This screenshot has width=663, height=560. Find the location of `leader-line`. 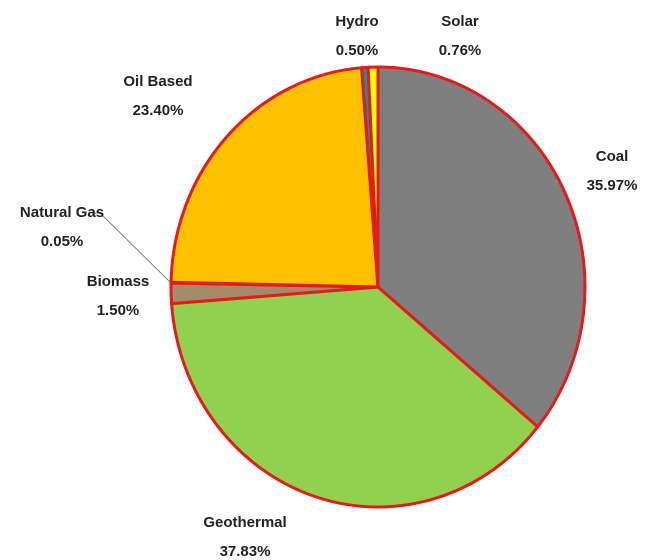

leader-line is located at coordinates (131, 247).